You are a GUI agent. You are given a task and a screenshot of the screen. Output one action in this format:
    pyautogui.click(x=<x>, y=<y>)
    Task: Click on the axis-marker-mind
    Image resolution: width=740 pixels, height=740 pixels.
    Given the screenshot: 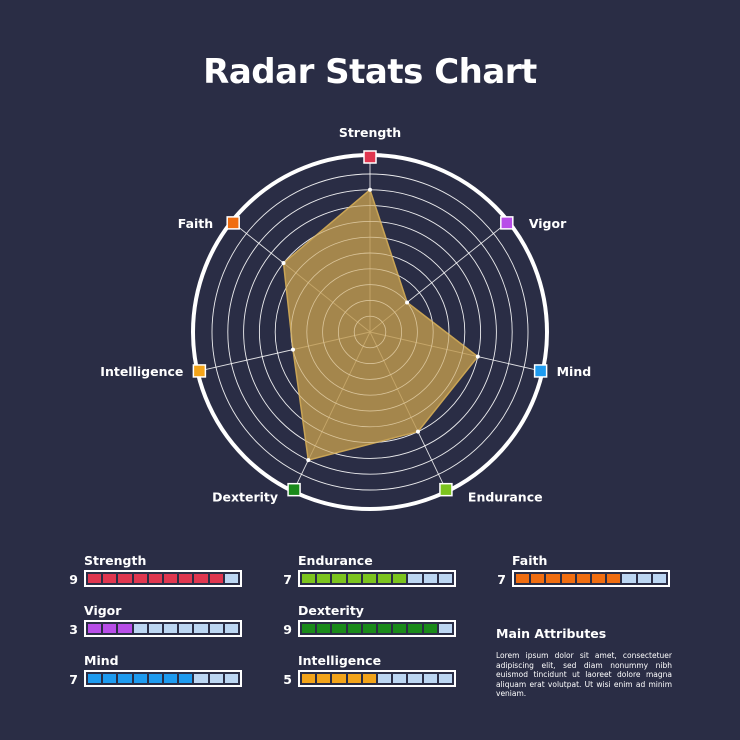 What is the action you would take?
    pyautogui.click(x=540, y=371)
    